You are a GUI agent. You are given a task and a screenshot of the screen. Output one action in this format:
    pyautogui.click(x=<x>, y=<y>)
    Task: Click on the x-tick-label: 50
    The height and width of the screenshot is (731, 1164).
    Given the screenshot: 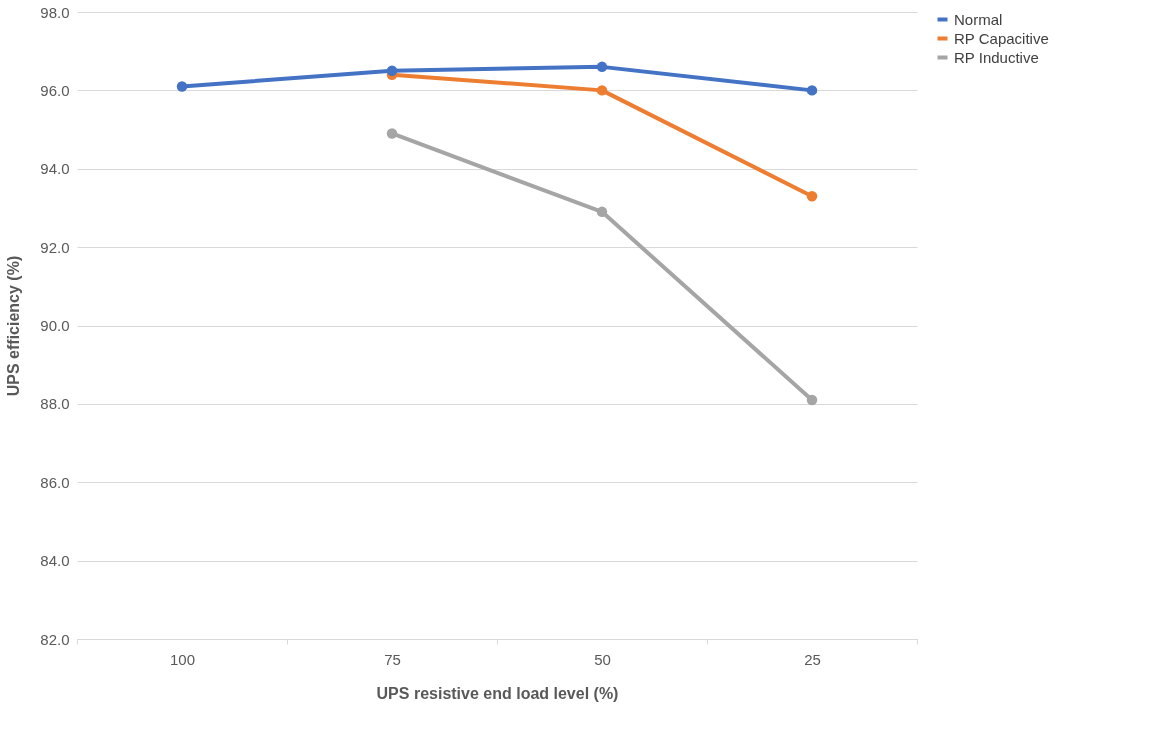 What is the action you would take?
    pyautogui.click(x=602, y=659)
    